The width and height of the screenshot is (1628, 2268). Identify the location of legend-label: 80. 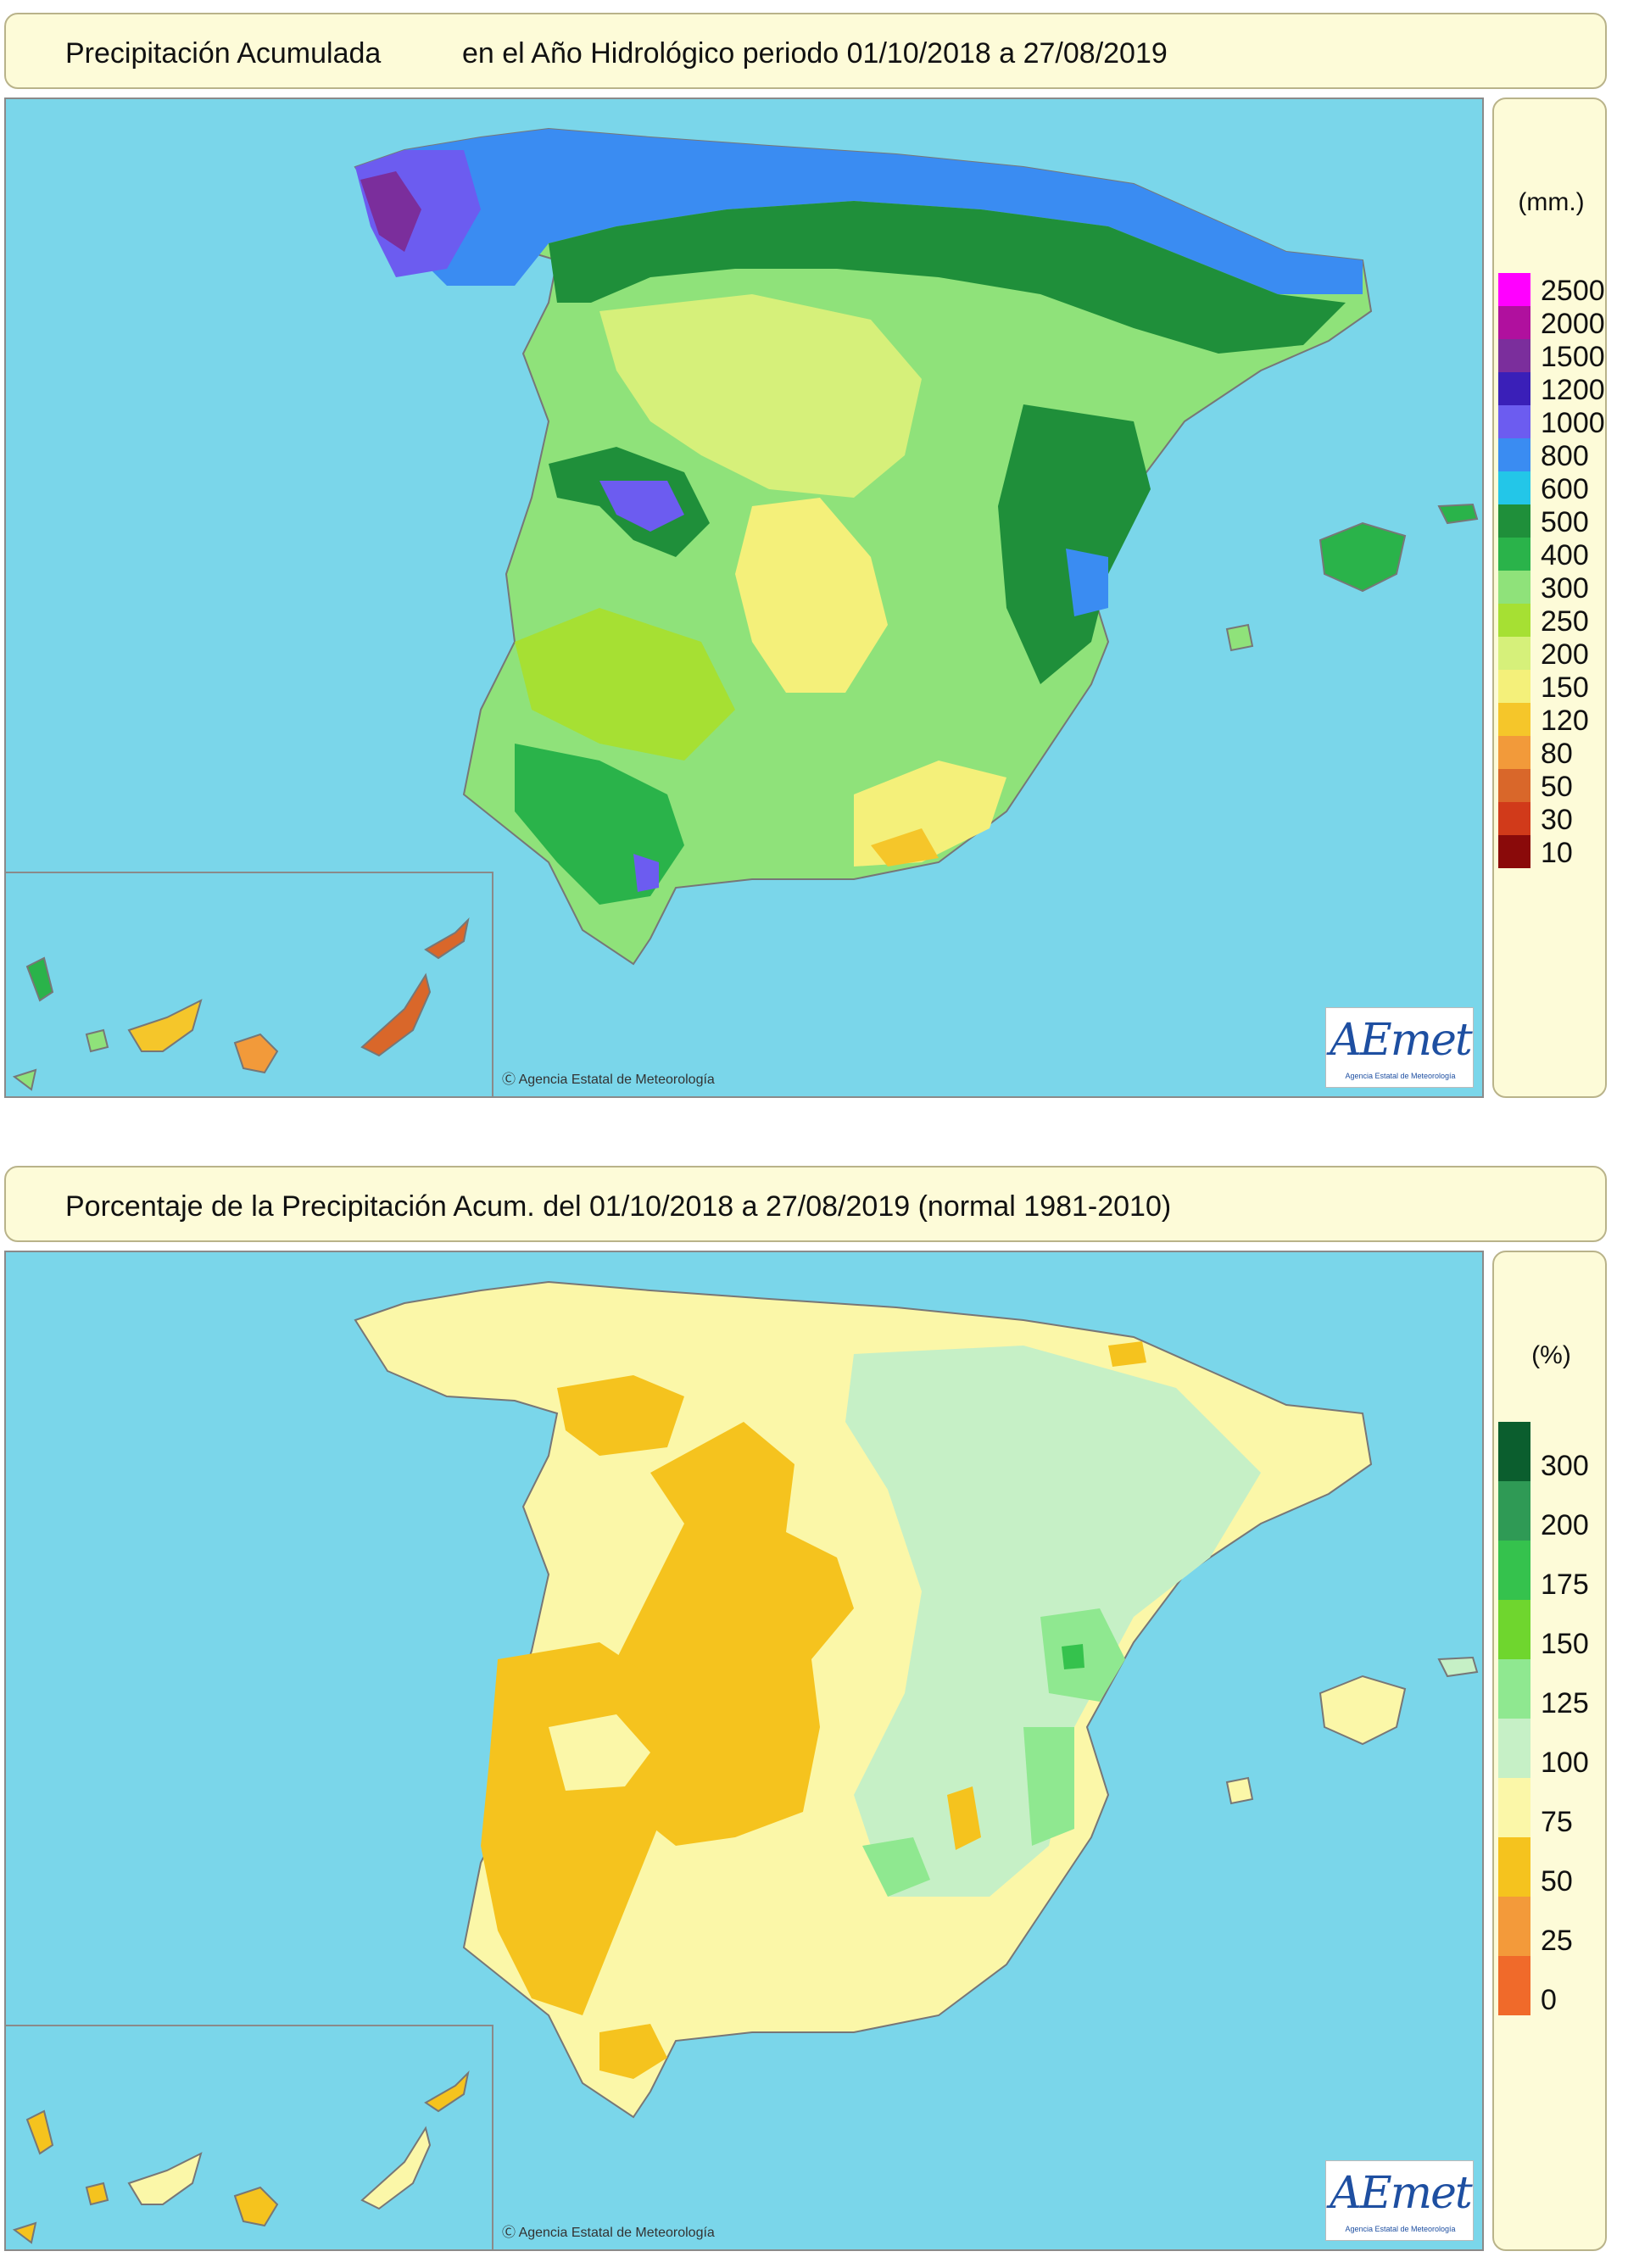
(1557, 754).